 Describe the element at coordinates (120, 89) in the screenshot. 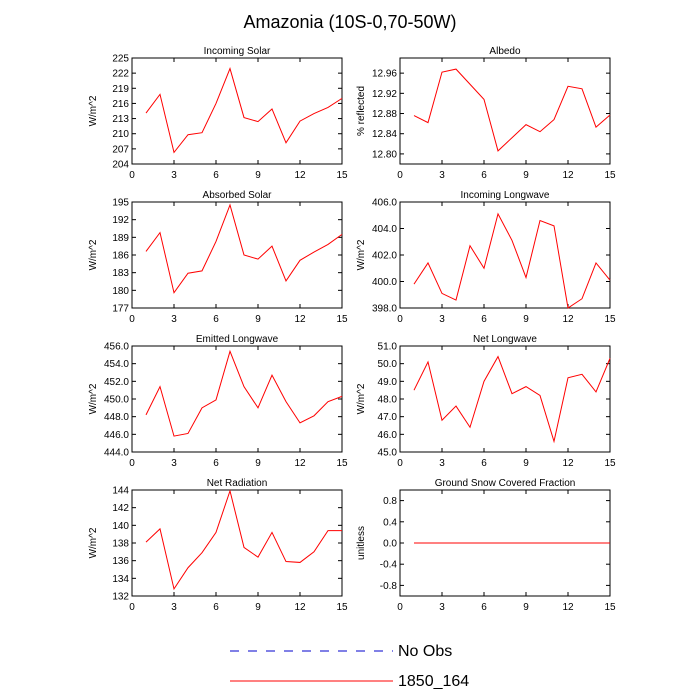

I see `y-tick-label: 219` at that location.